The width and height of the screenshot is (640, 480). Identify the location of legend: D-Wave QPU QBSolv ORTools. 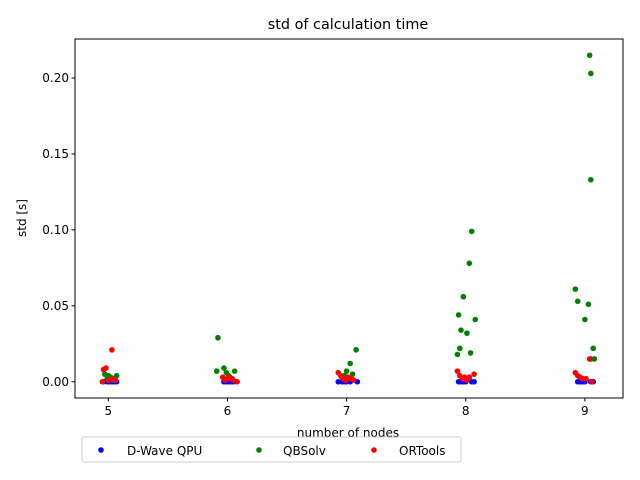
(271, 449).